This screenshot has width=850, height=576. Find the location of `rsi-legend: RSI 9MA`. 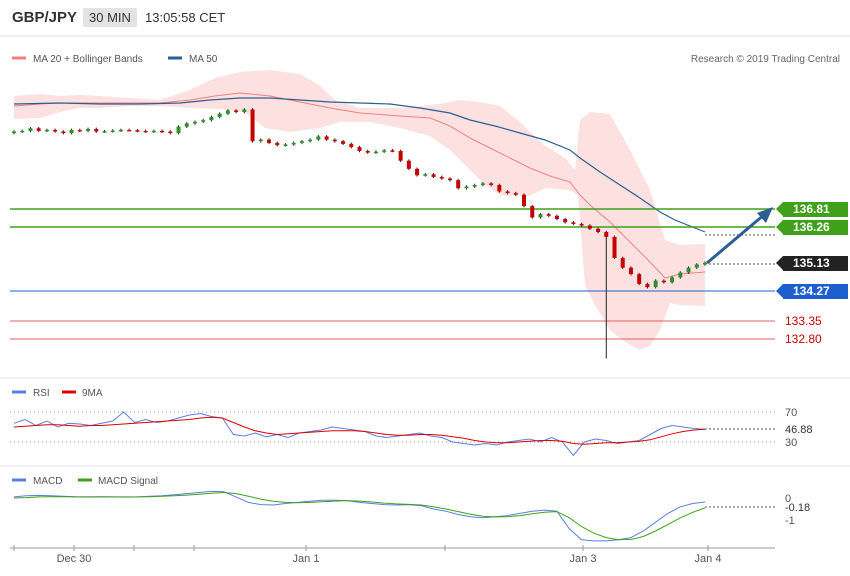

rsi-legend: RSI 9MA is located at coordinates (57, 393).